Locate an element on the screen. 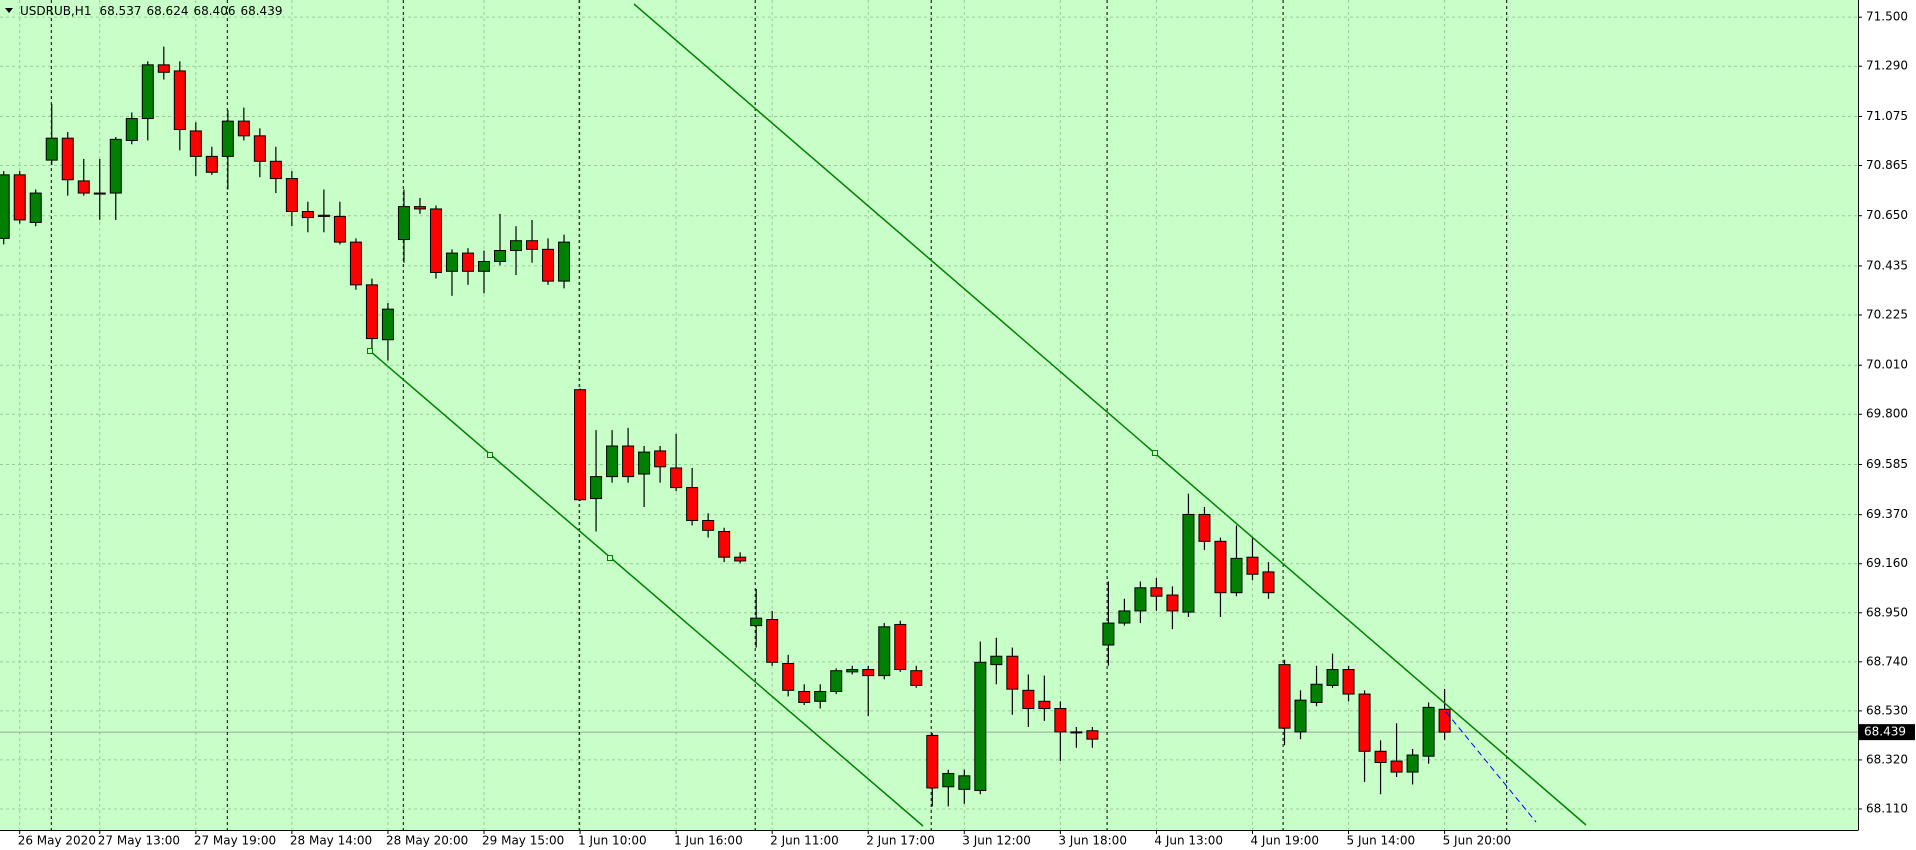 The height and width of the screenshot is (850, 1916). header-close: 68.439 is located at coordinates (261, 11).